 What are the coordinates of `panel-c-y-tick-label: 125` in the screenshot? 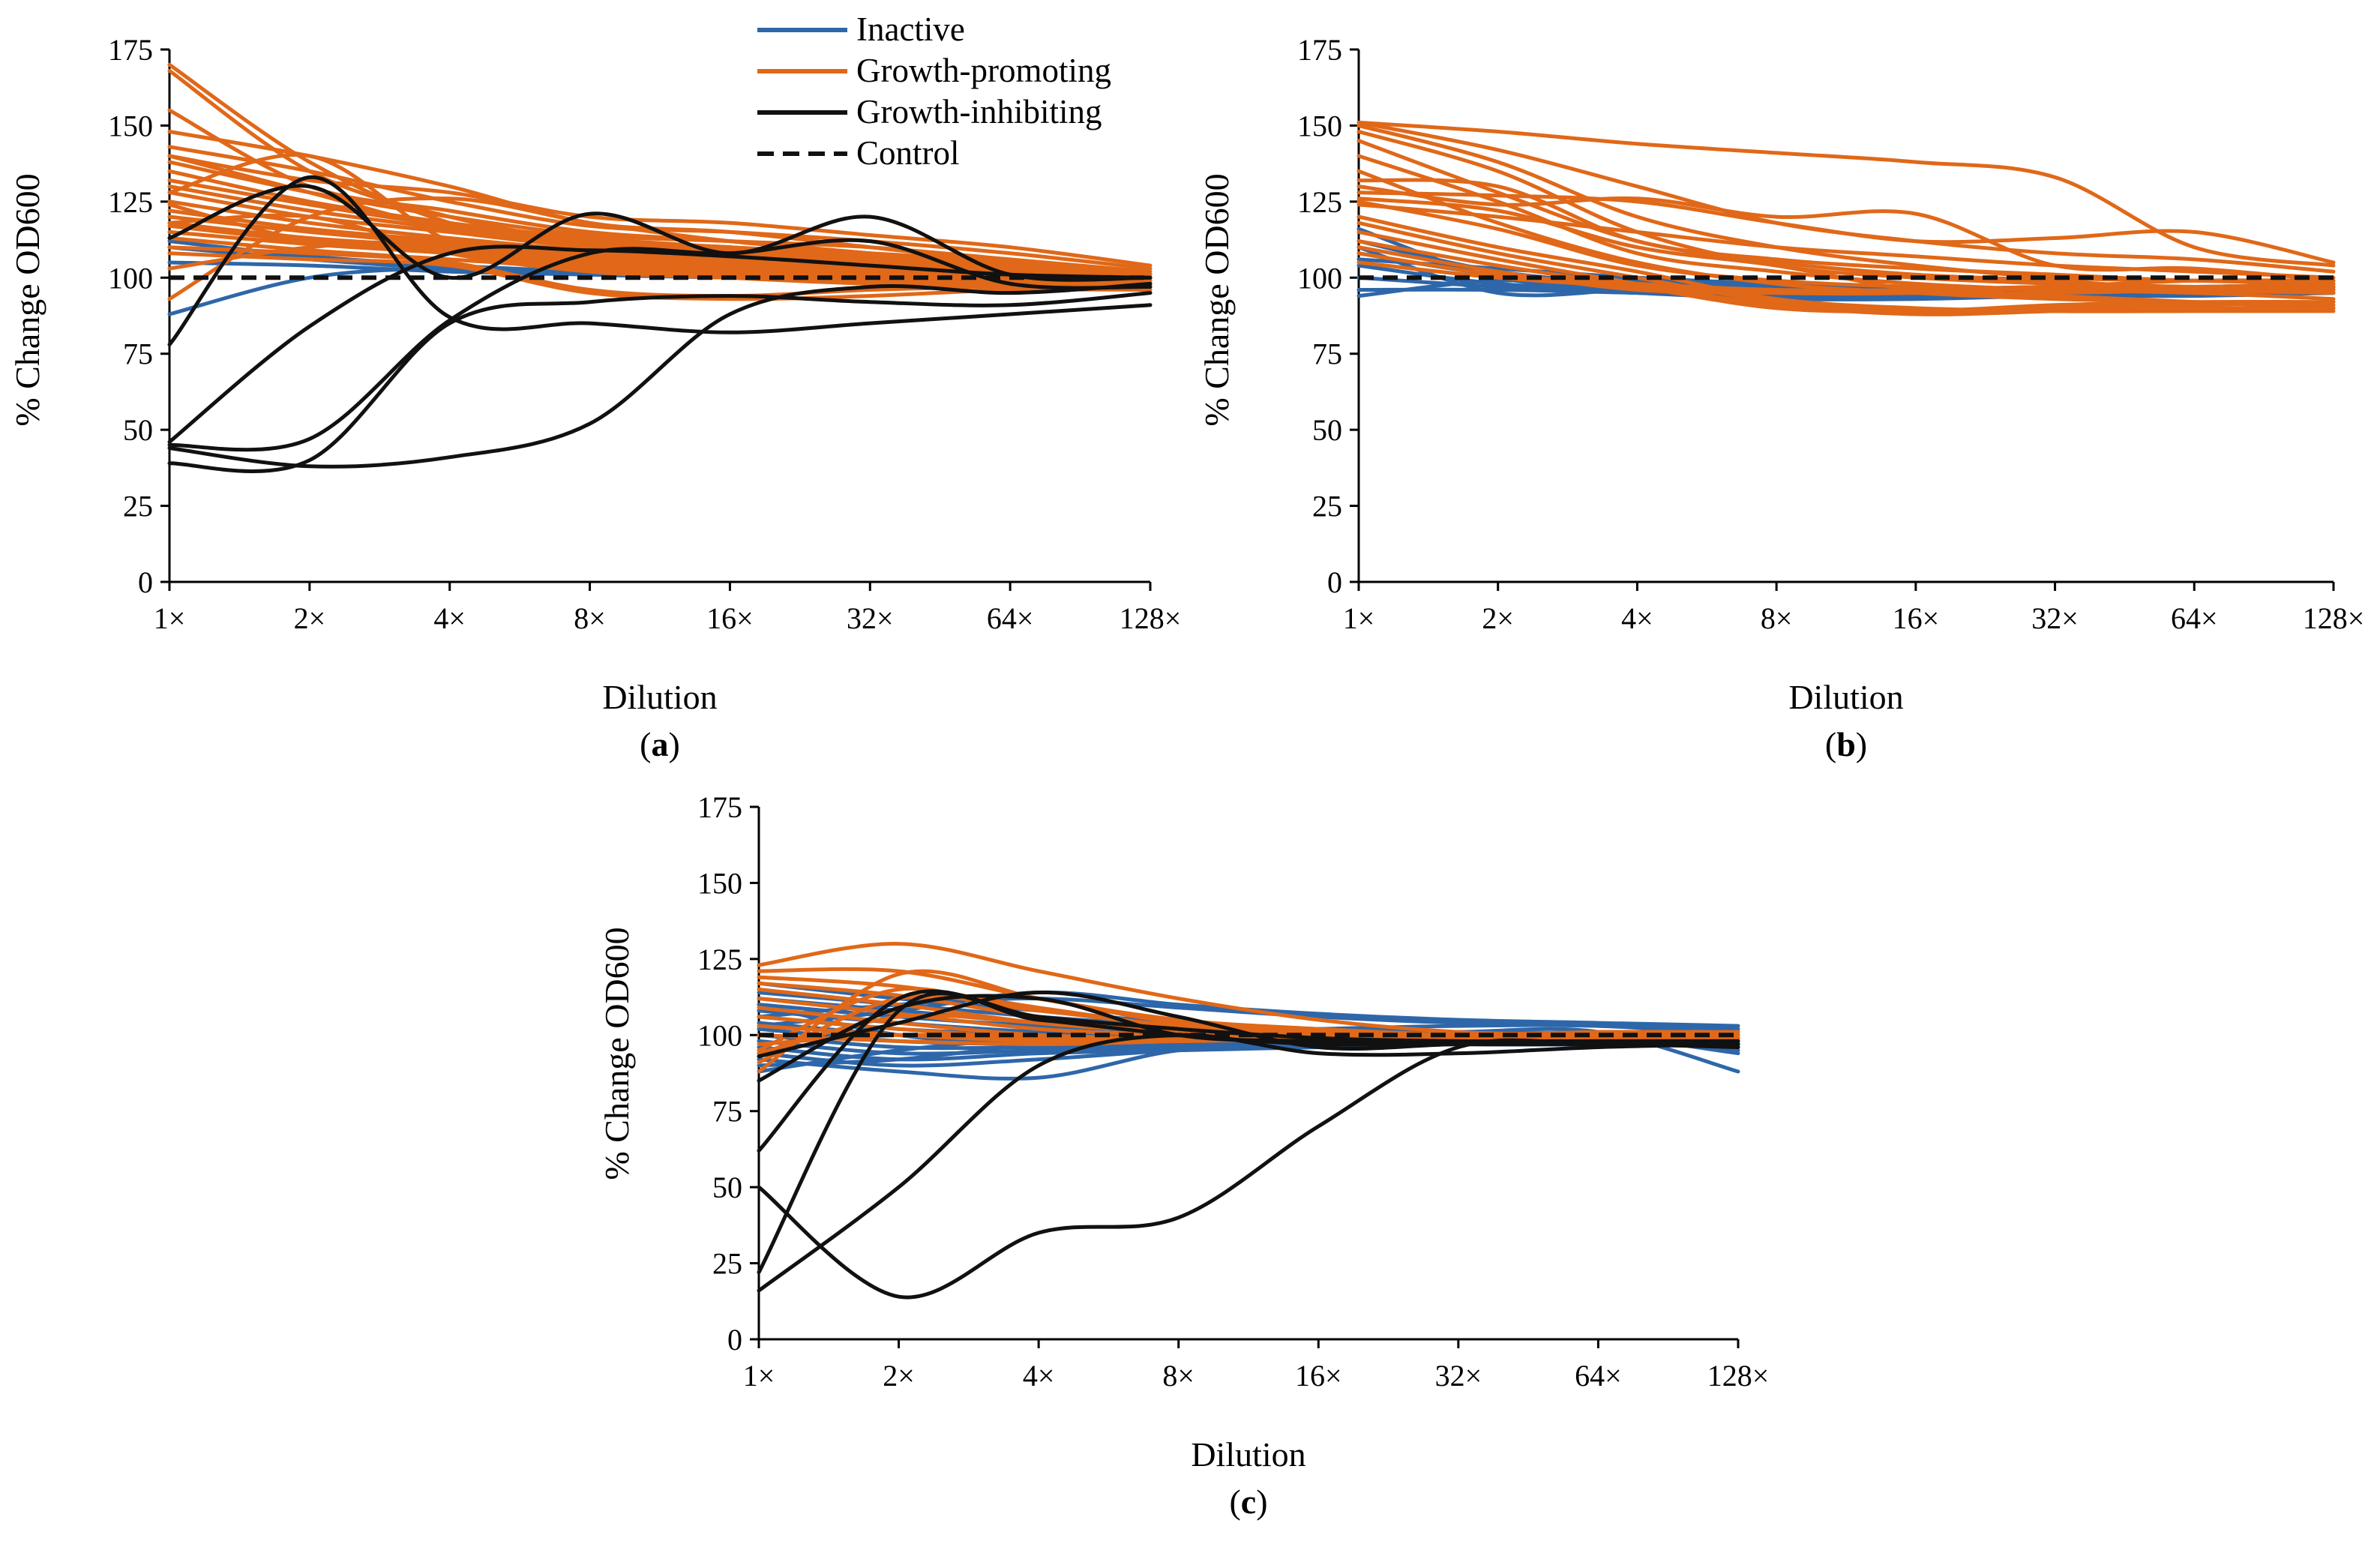 It's located at (719, 959).